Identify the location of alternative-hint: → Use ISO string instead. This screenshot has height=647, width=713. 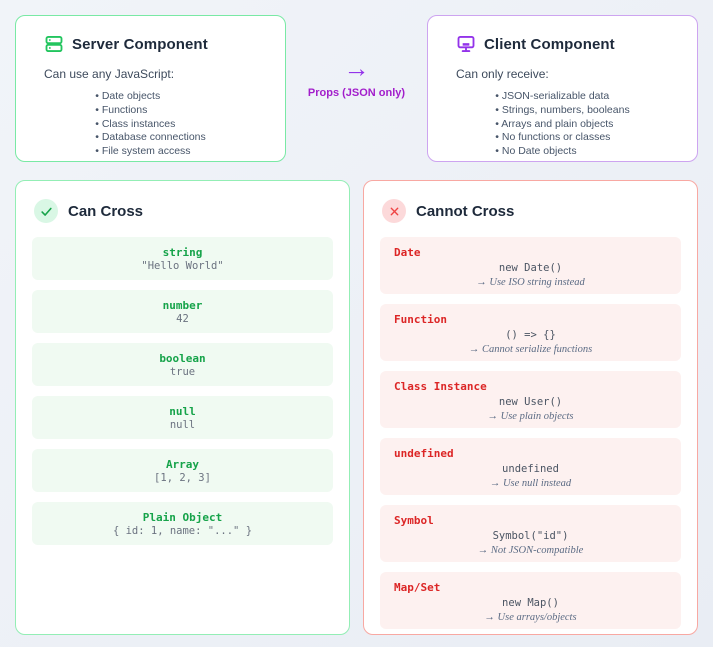
(530, 282).